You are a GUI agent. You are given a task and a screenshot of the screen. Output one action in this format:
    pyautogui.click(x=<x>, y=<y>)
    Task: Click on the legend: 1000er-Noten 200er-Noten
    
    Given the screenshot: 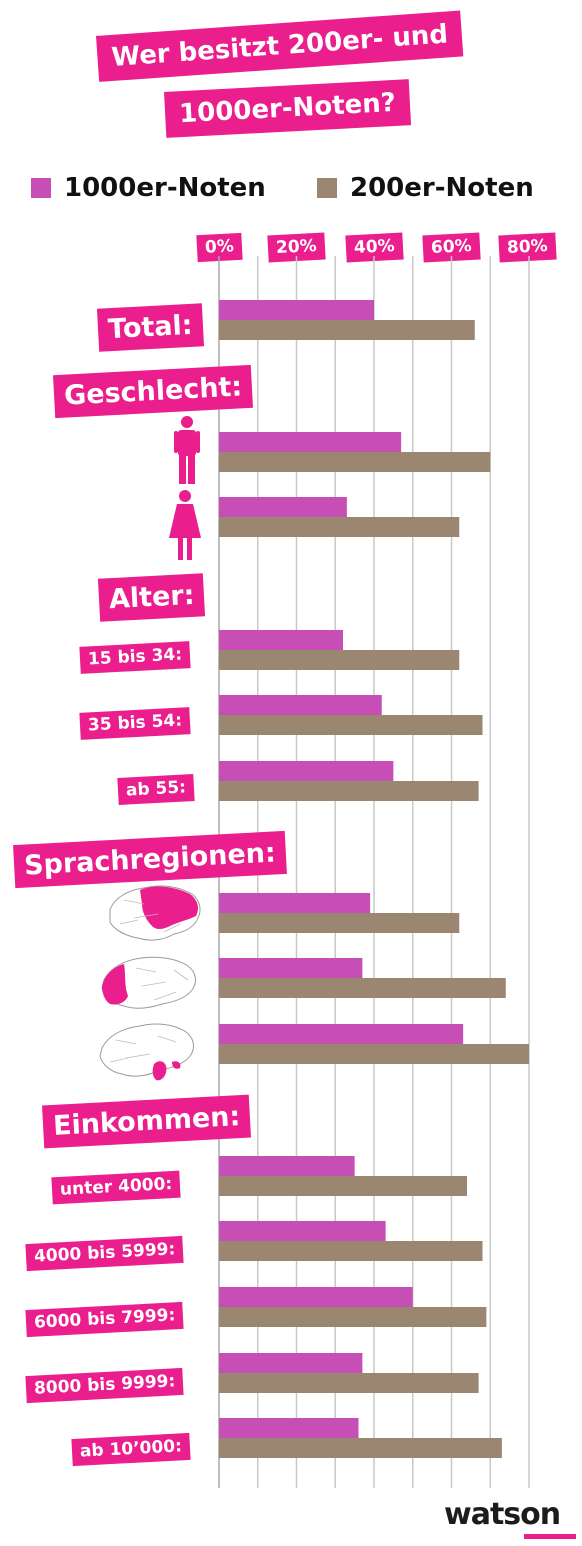 What is the action you would take?
    pyautogui.click(x=291, y=188)
    